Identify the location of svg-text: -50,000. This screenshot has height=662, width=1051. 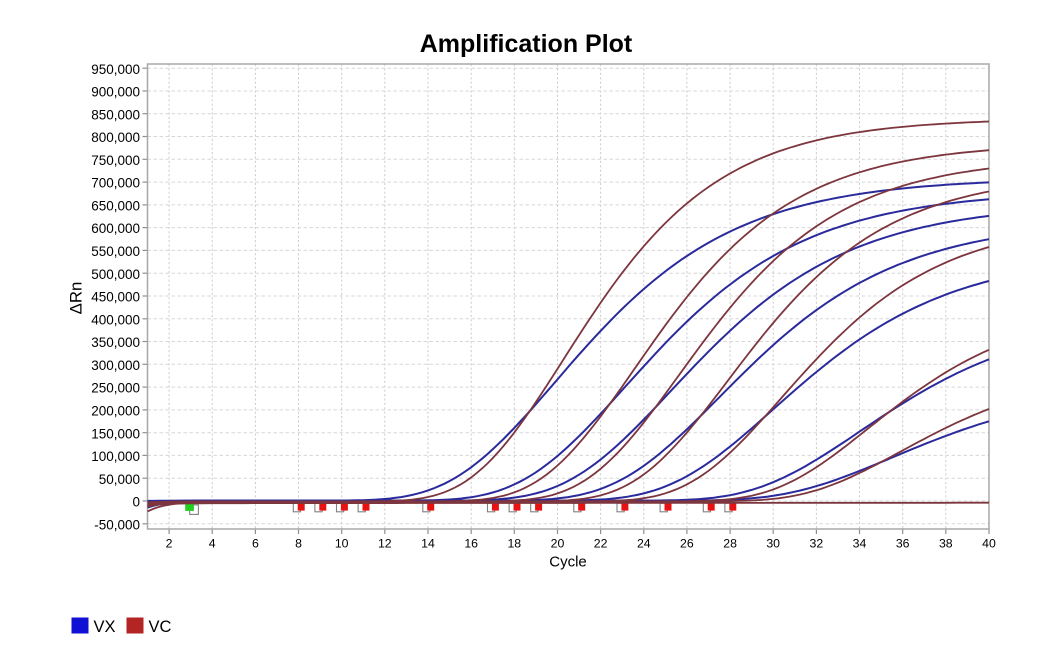
(117, 524).